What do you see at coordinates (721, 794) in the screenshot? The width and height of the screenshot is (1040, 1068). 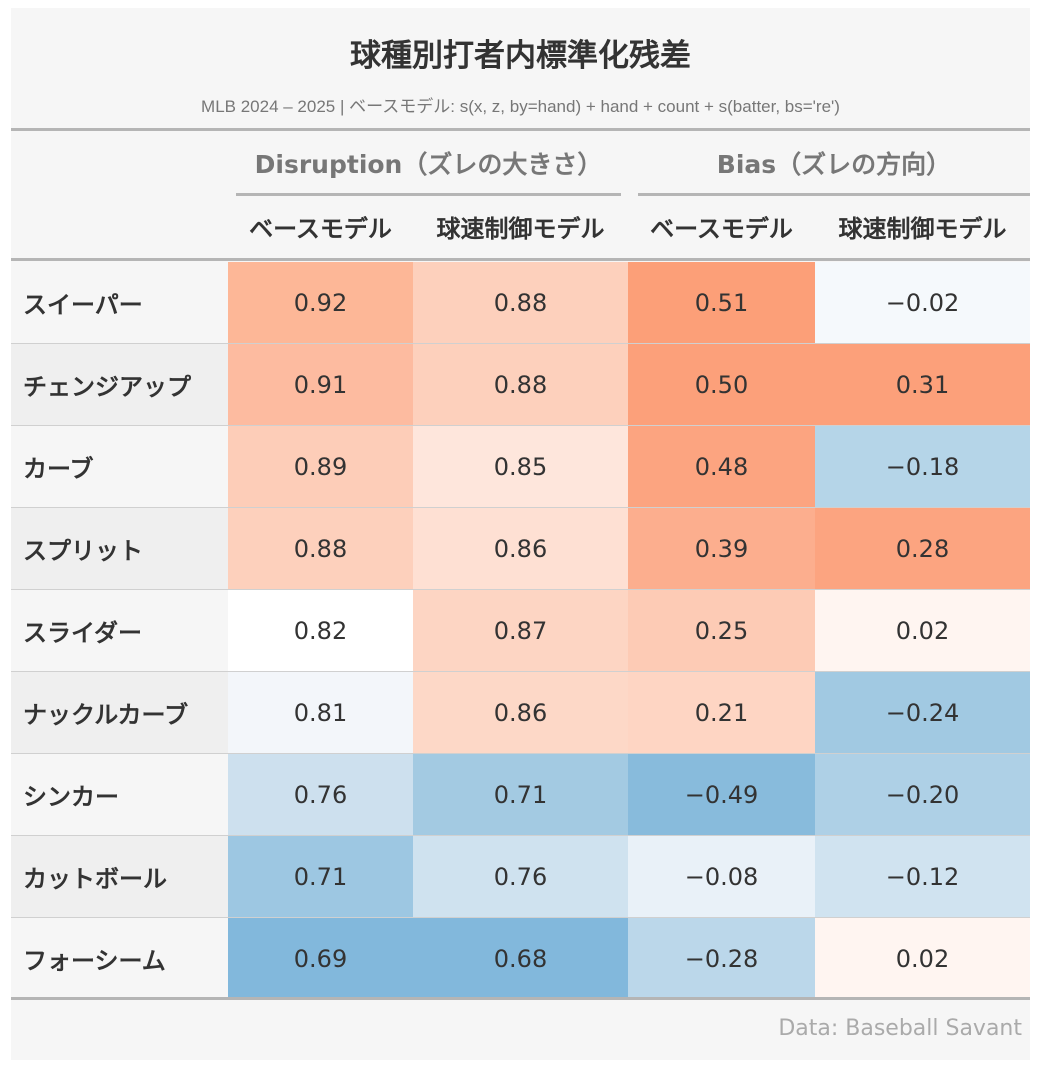 I see `value-cell: −0.49` at bounding box center [721, 794].